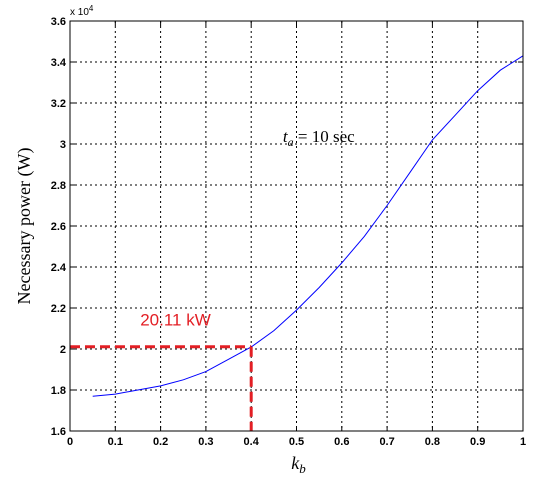 Image resolution: width=537 pixels, height=486 pixels. Describe the element at coordinates (175, 319) in the screenshot. I see `callout-label: 20.11 kW` at that location.